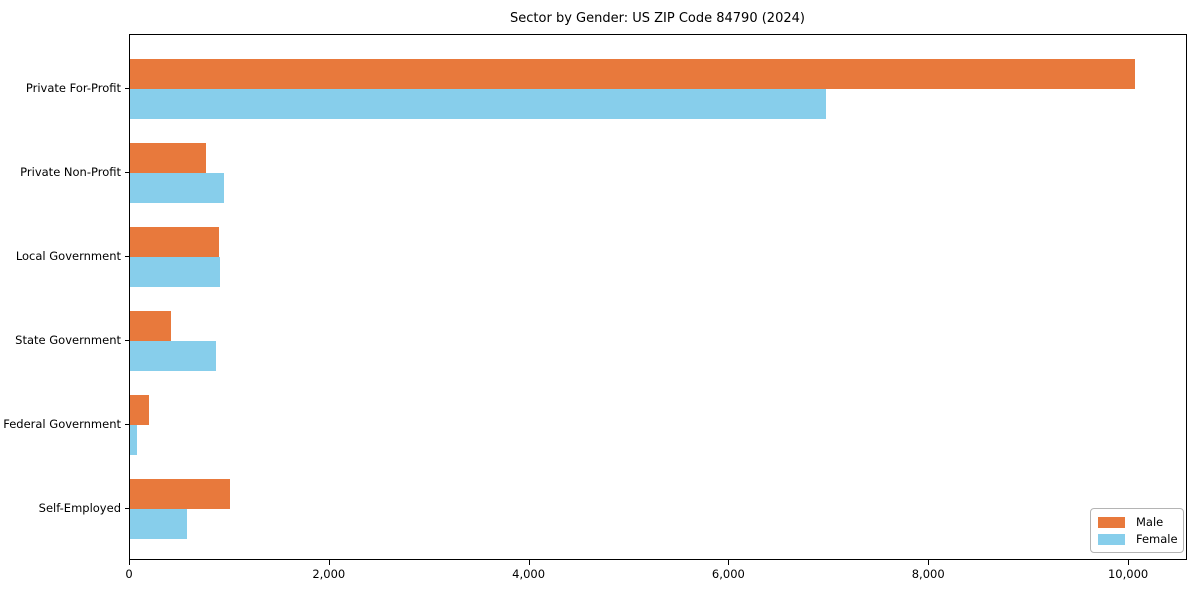  What do you see at coordinates (174, 242) in the screenshot?
I see `bar-male-local-government` at bounding box center [174, 242].